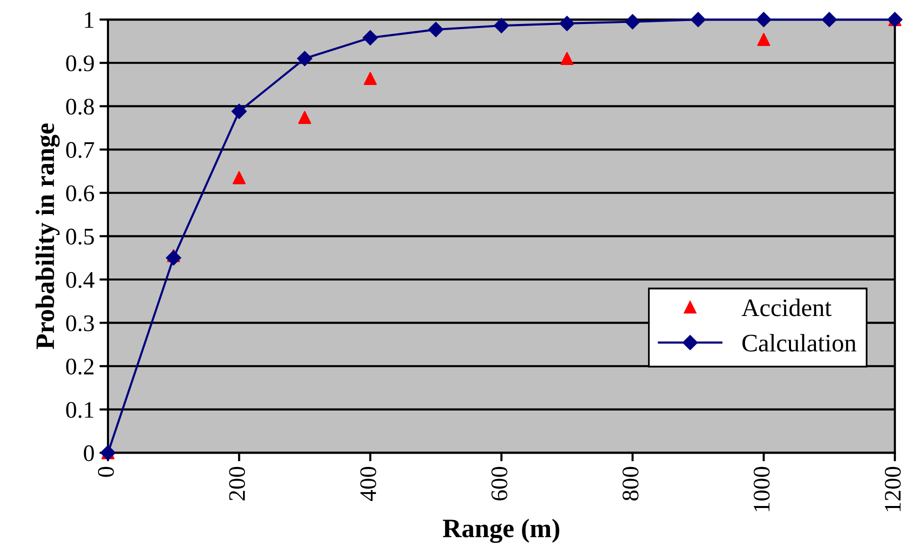 The width and height of the screenshot is (915, 559). Describe the element at coordinates (80, 366) in the screenshot. I see `y-tick-label: 0.2` at that location.